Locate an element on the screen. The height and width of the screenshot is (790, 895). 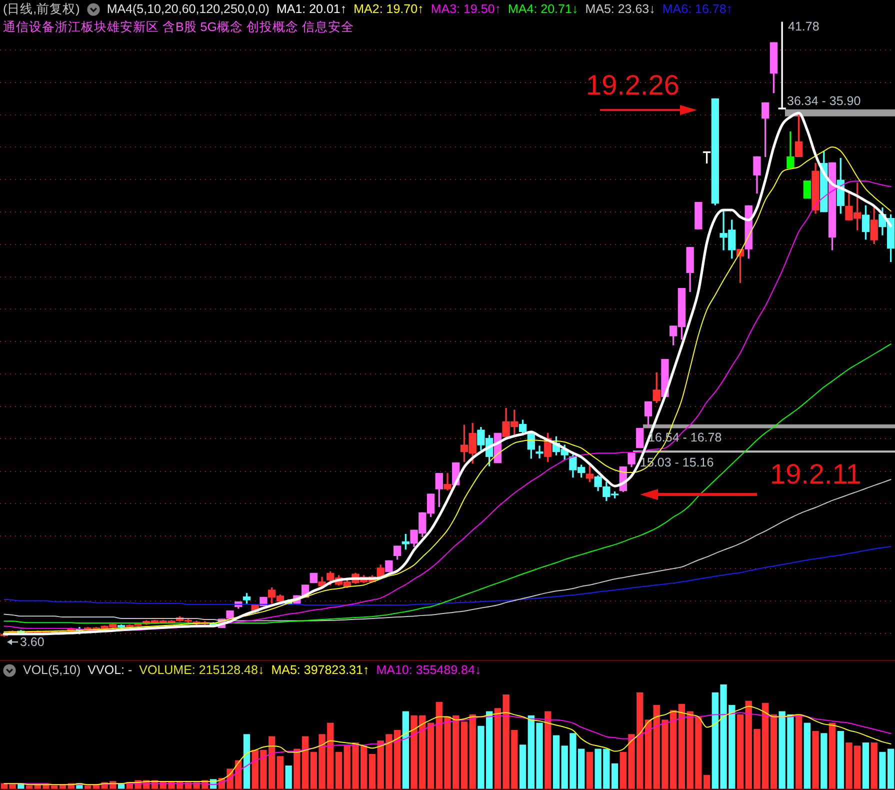
text: MA5: 397823.31↑ is located at coordinates (320, 670).